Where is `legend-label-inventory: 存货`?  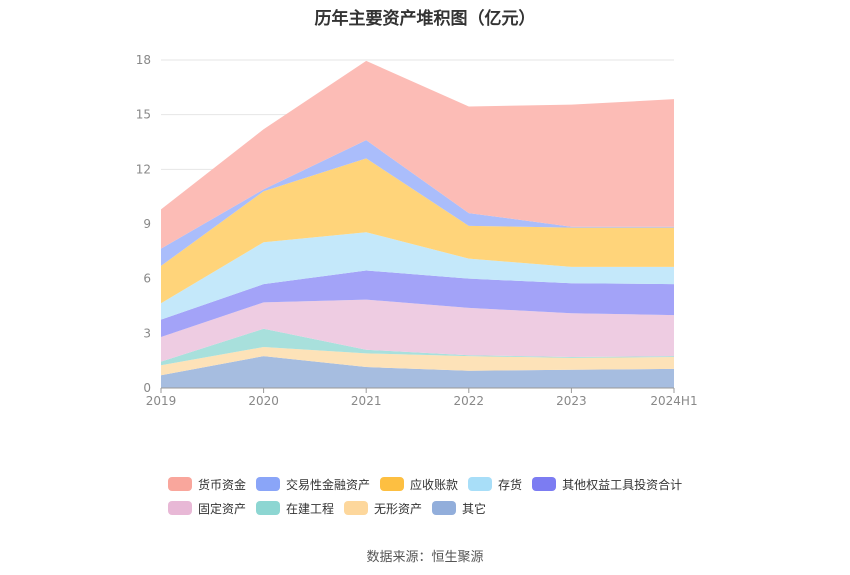
legend-label-inventory: 存货 is located at coordinates (510, 484).